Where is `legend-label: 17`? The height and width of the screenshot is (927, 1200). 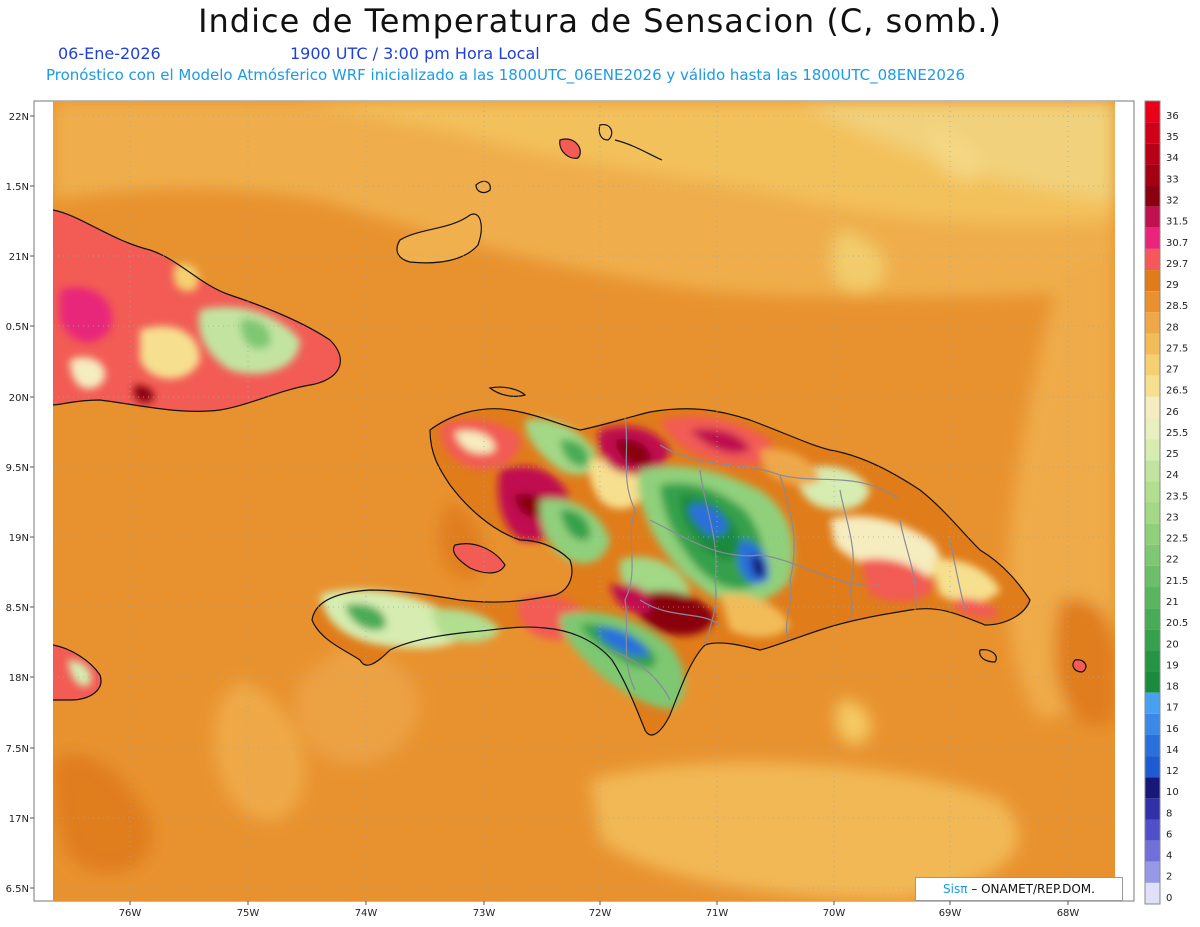
legend-label: 17 is located at coordinates (1172, 708).